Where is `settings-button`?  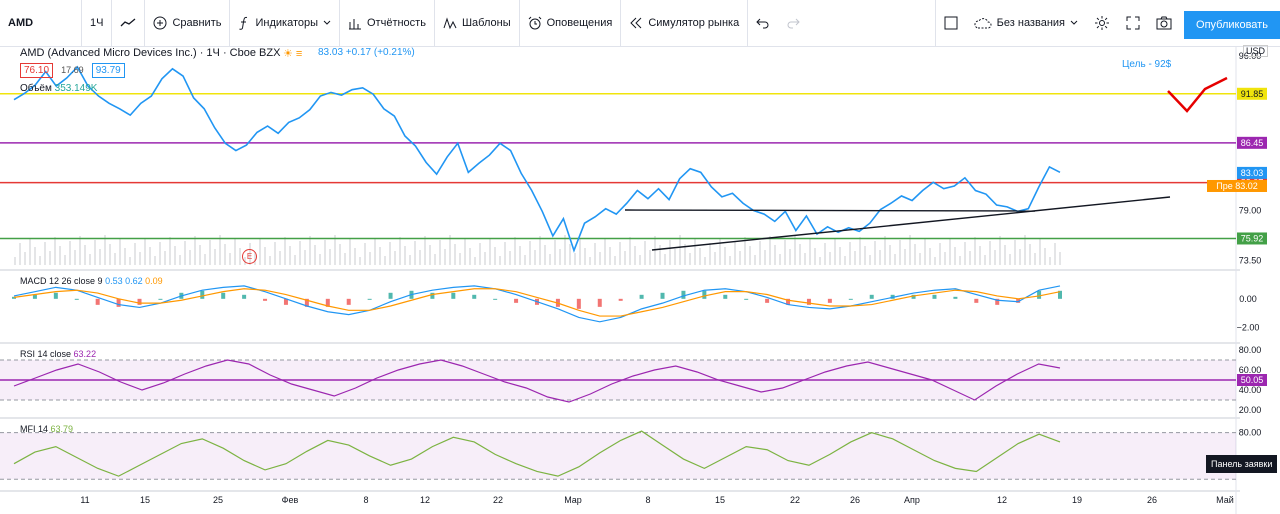 settings-button is located at coordinates (1102, 23).